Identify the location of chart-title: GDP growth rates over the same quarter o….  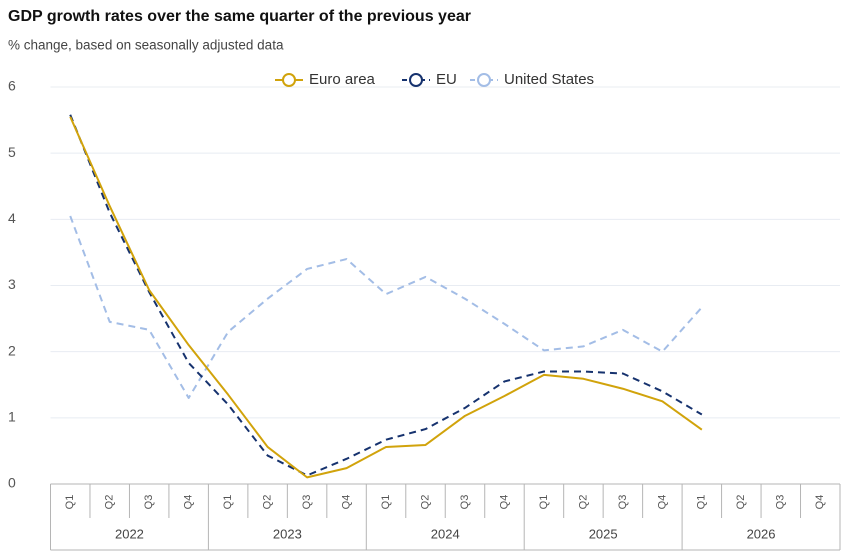
(239, 16).